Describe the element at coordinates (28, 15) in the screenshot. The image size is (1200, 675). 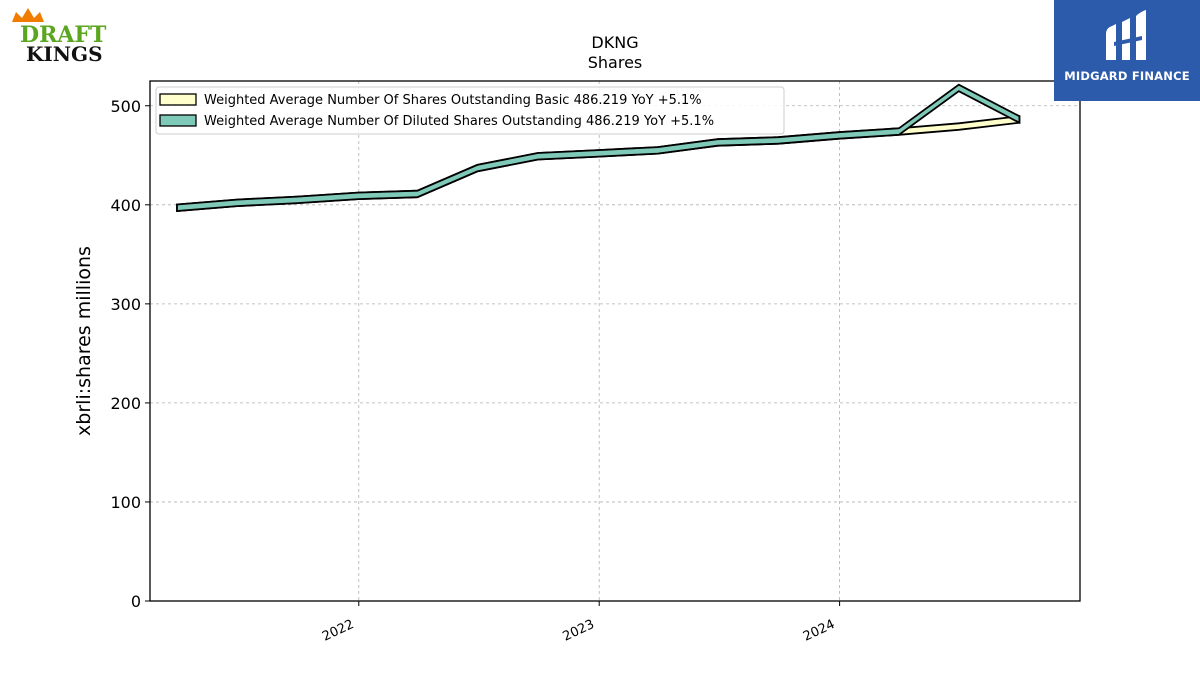
I see `crown-icon` at that location.